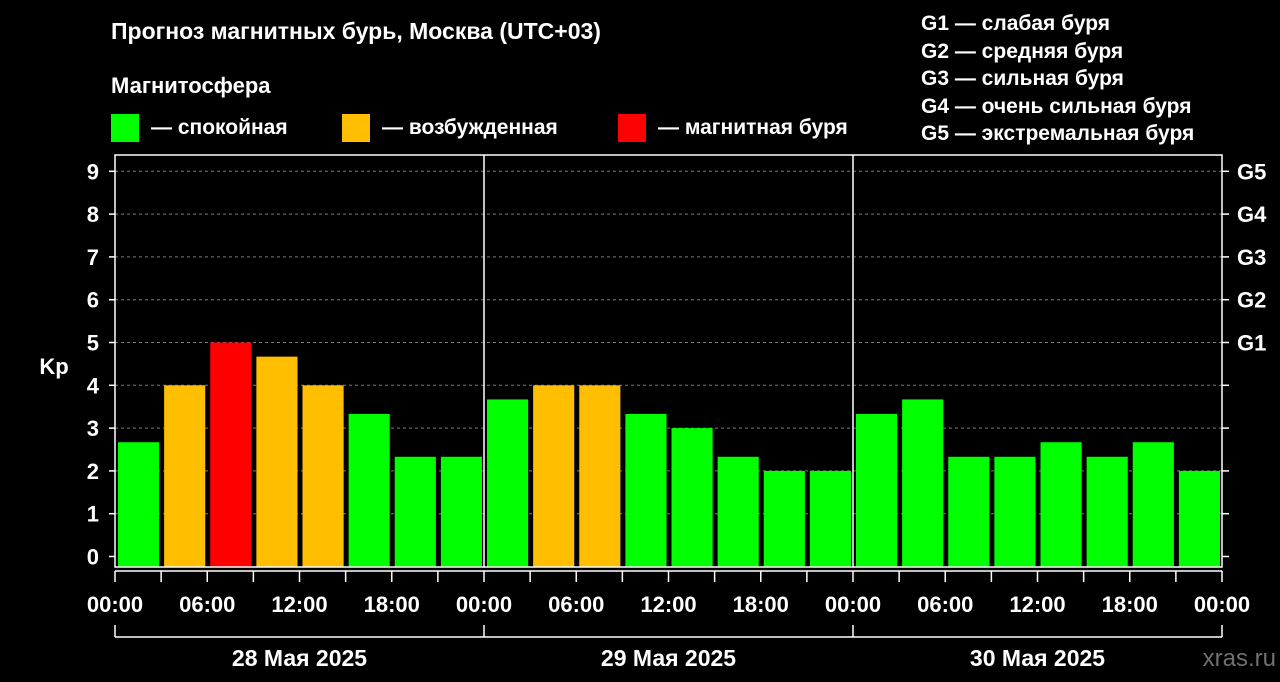 The width and height of the screenshot is (1280, 682). What do you see at coordinates (470, 127) in the screenshot?
I see `legend-label-active: — возбужденная` at bounding box center [470, 127].